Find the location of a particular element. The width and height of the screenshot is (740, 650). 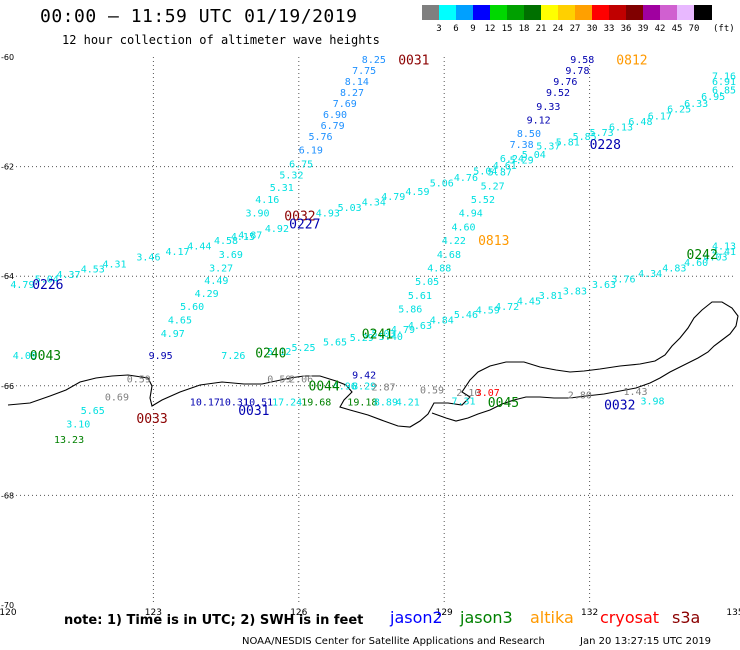

wave-height-value: 4.44 is located at coordinates (199, 247).